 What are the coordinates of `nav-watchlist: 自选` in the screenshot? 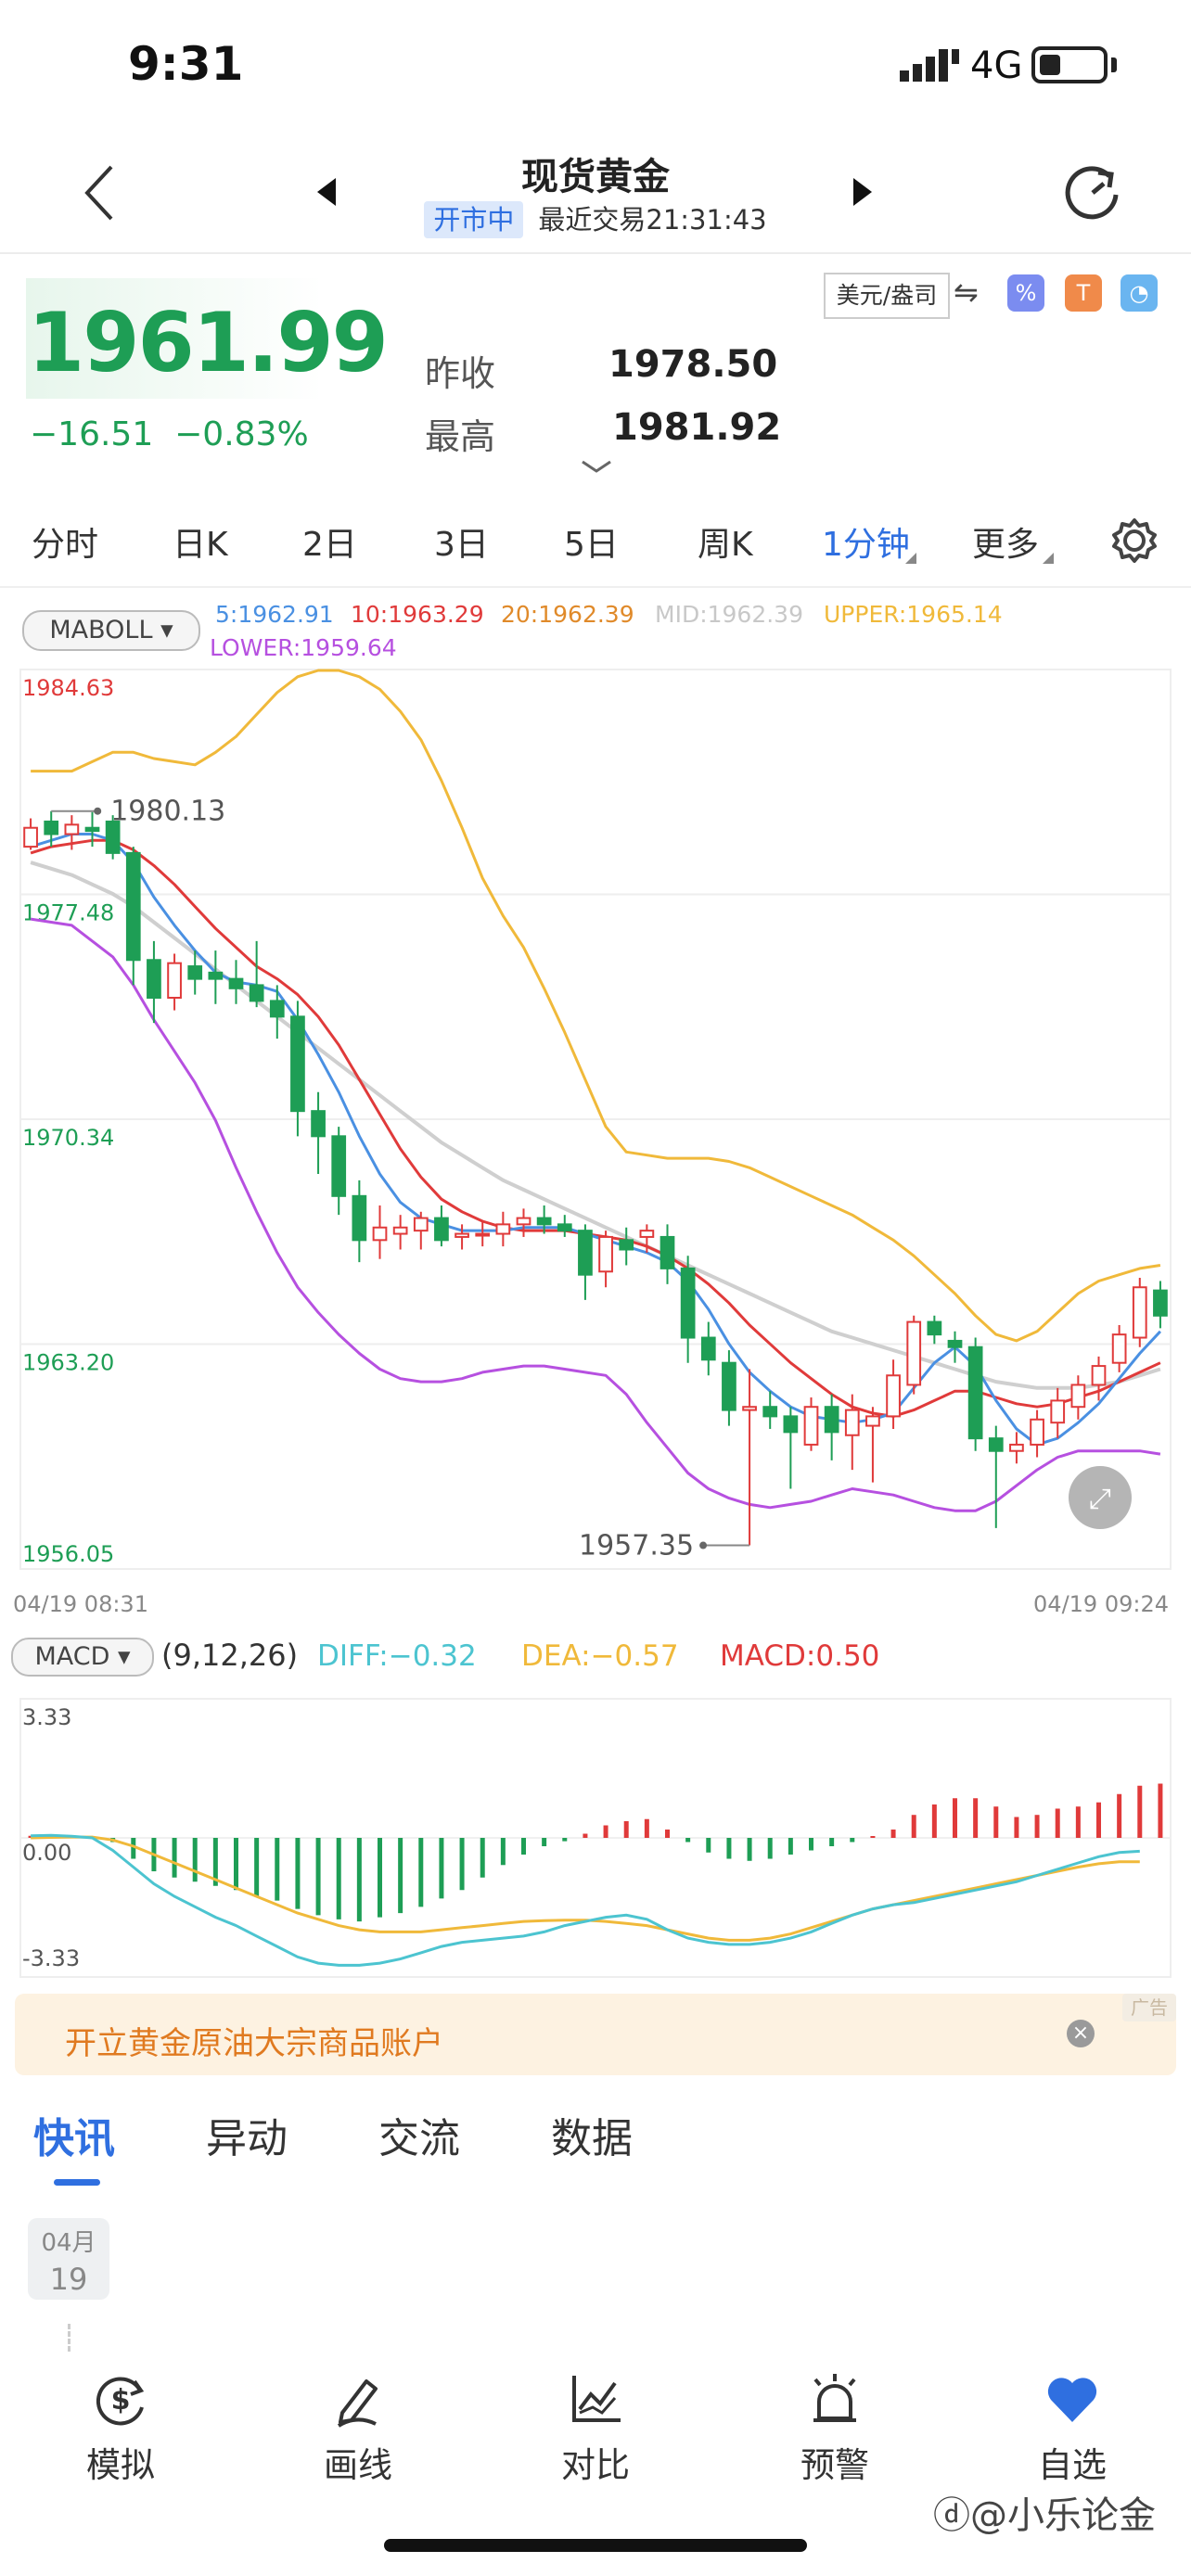 It's located at (1072, 2428).